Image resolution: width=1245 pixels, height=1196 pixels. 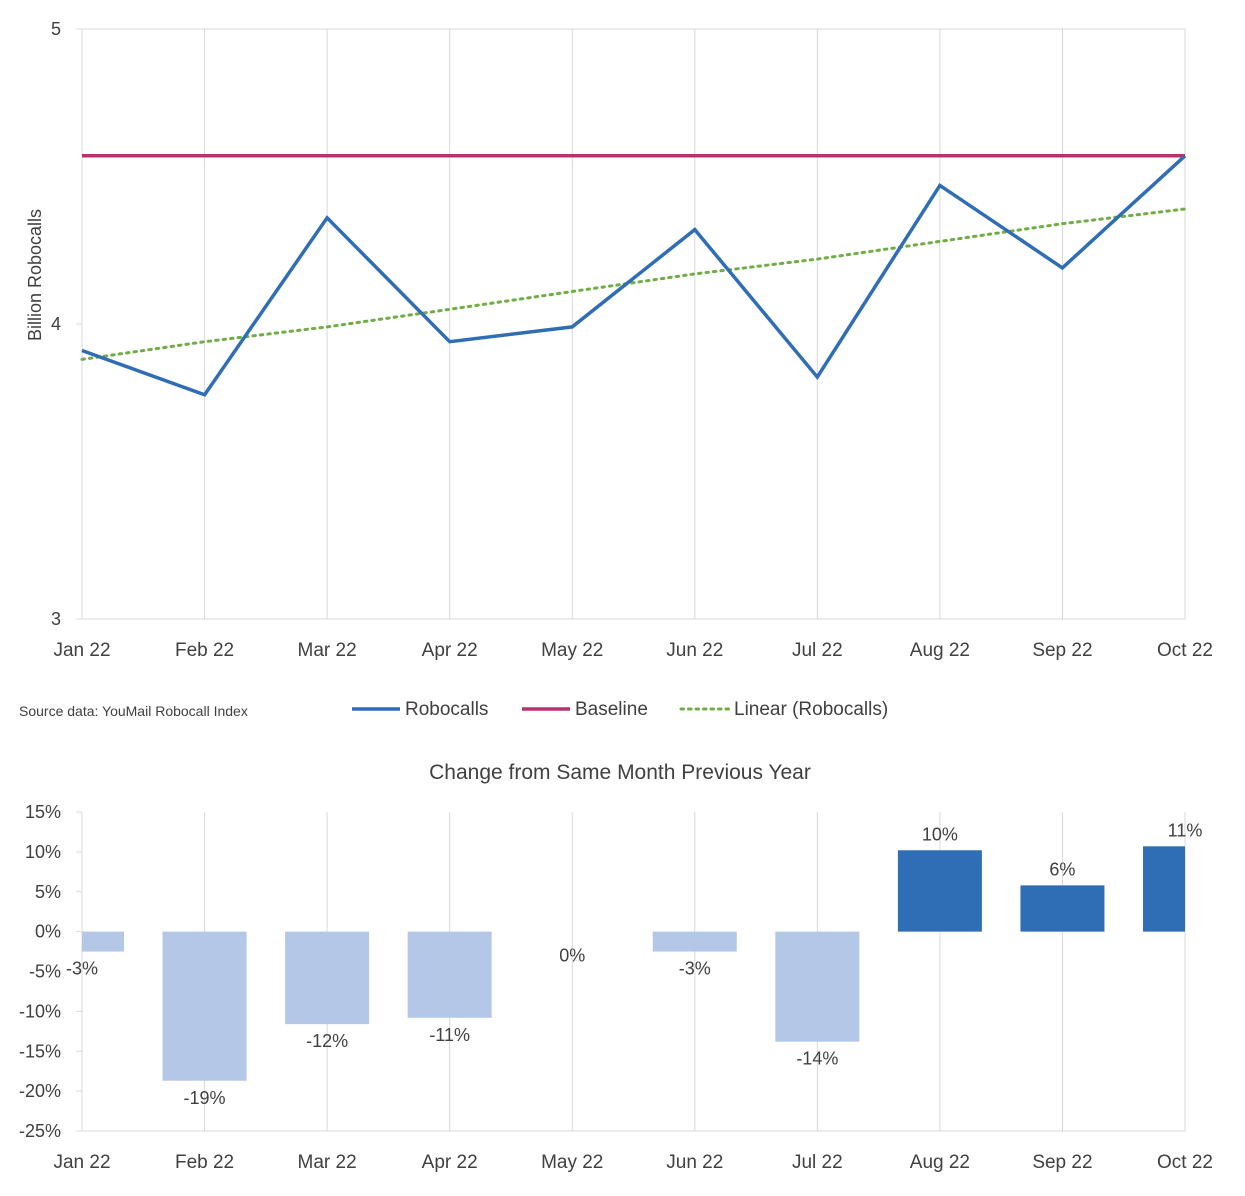 What do you see at coordinates (56, 619) in the screenshot?
I see `top-ytick-label-3: 3` at bounding box center [56, 619].